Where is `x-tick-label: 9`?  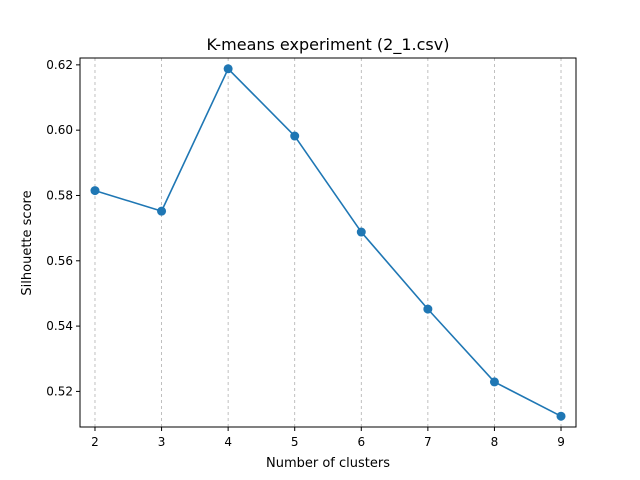 x-tick-label: 9 is located at coordinates (561, 442).